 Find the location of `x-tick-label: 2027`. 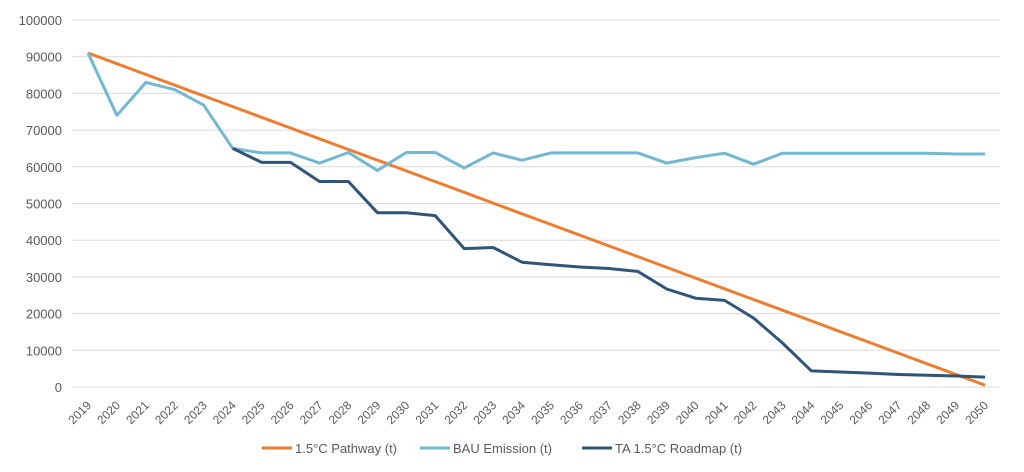

x-tick-label: 2027 is located at coordinates (311, 412).